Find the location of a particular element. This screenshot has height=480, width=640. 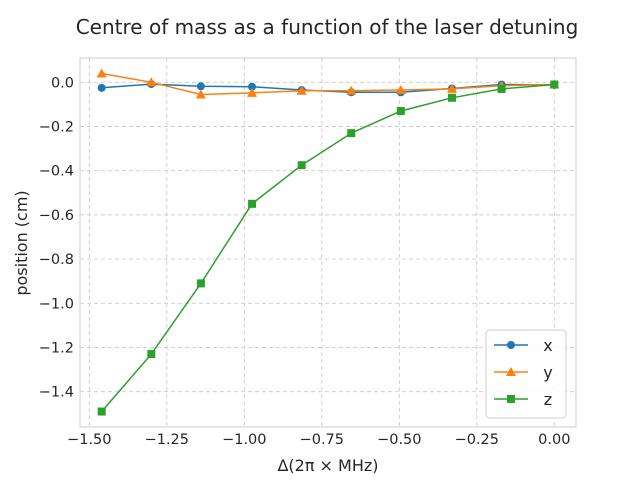

legend-item-z: z is located at coordinates (523, 399).